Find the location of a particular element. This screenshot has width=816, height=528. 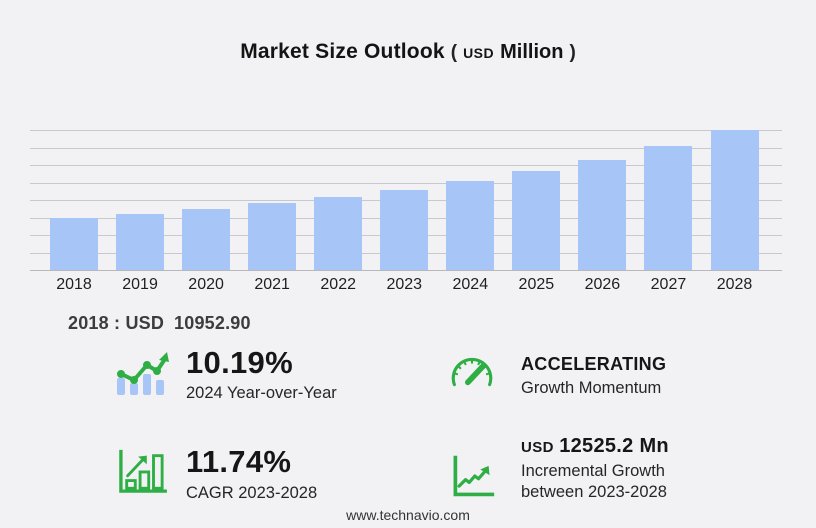

bar-2027 is located at coordinates (668, 208).